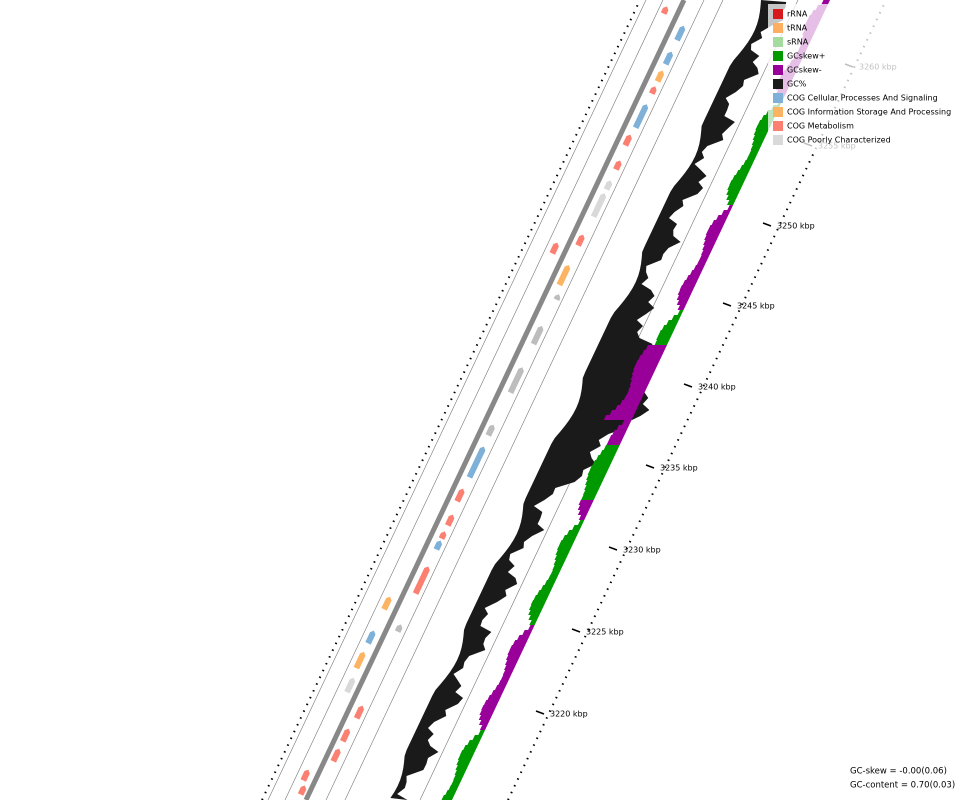  What do you see at coordinates (862, 98) in the screenshot?
I see `legend-label: COG Cellular Processes And Signaling` at bounding box center [862, 98].